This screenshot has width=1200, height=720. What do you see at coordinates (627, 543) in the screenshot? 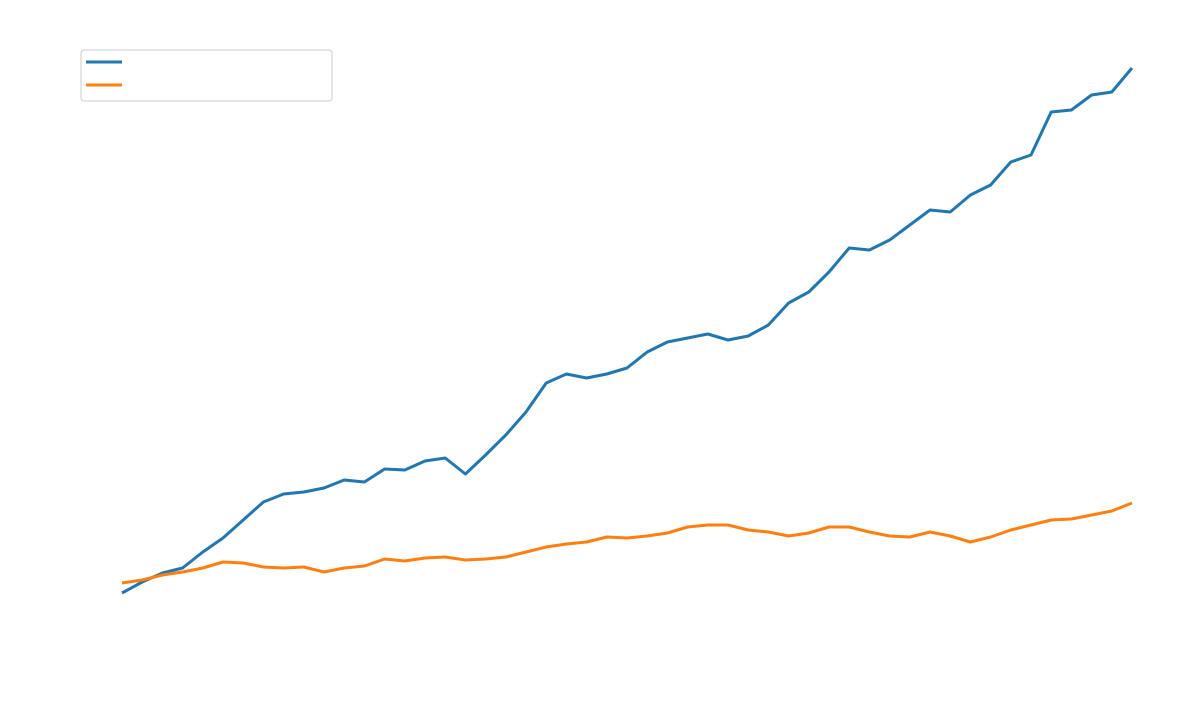
I see `line-series` at bounding box center [627, 543].